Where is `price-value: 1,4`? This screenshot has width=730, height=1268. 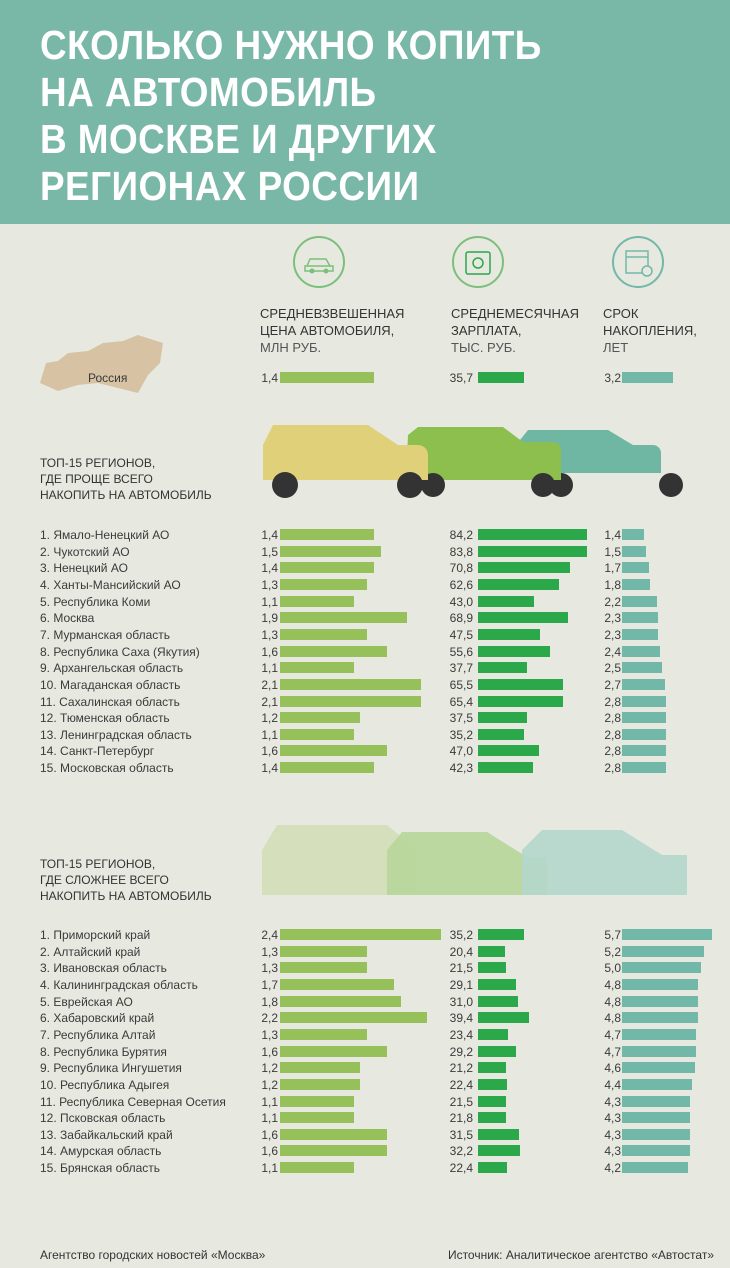
price-value: 1,4 is located at coordinates (269, 378).